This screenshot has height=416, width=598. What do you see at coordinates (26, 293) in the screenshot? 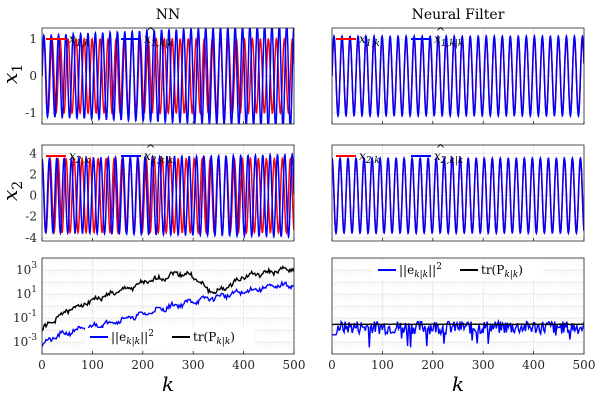
I see `y-tick-label: 10¹` at bounding box center [26, 293].